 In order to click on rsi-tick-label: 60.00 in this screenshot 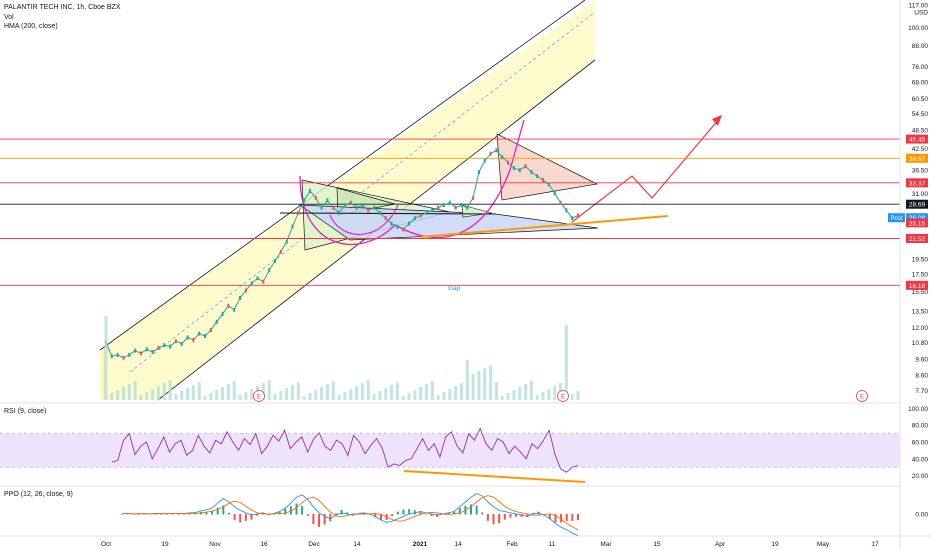, I will do `click(920, 442)`.